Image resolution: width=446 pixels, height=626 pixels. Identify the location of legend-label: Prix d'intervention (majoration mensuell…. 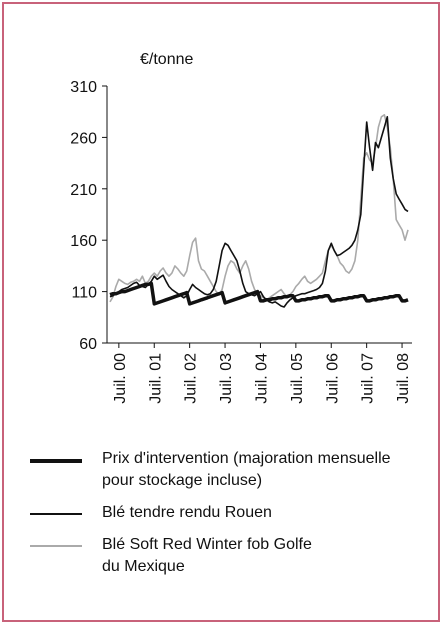
(246, 469).